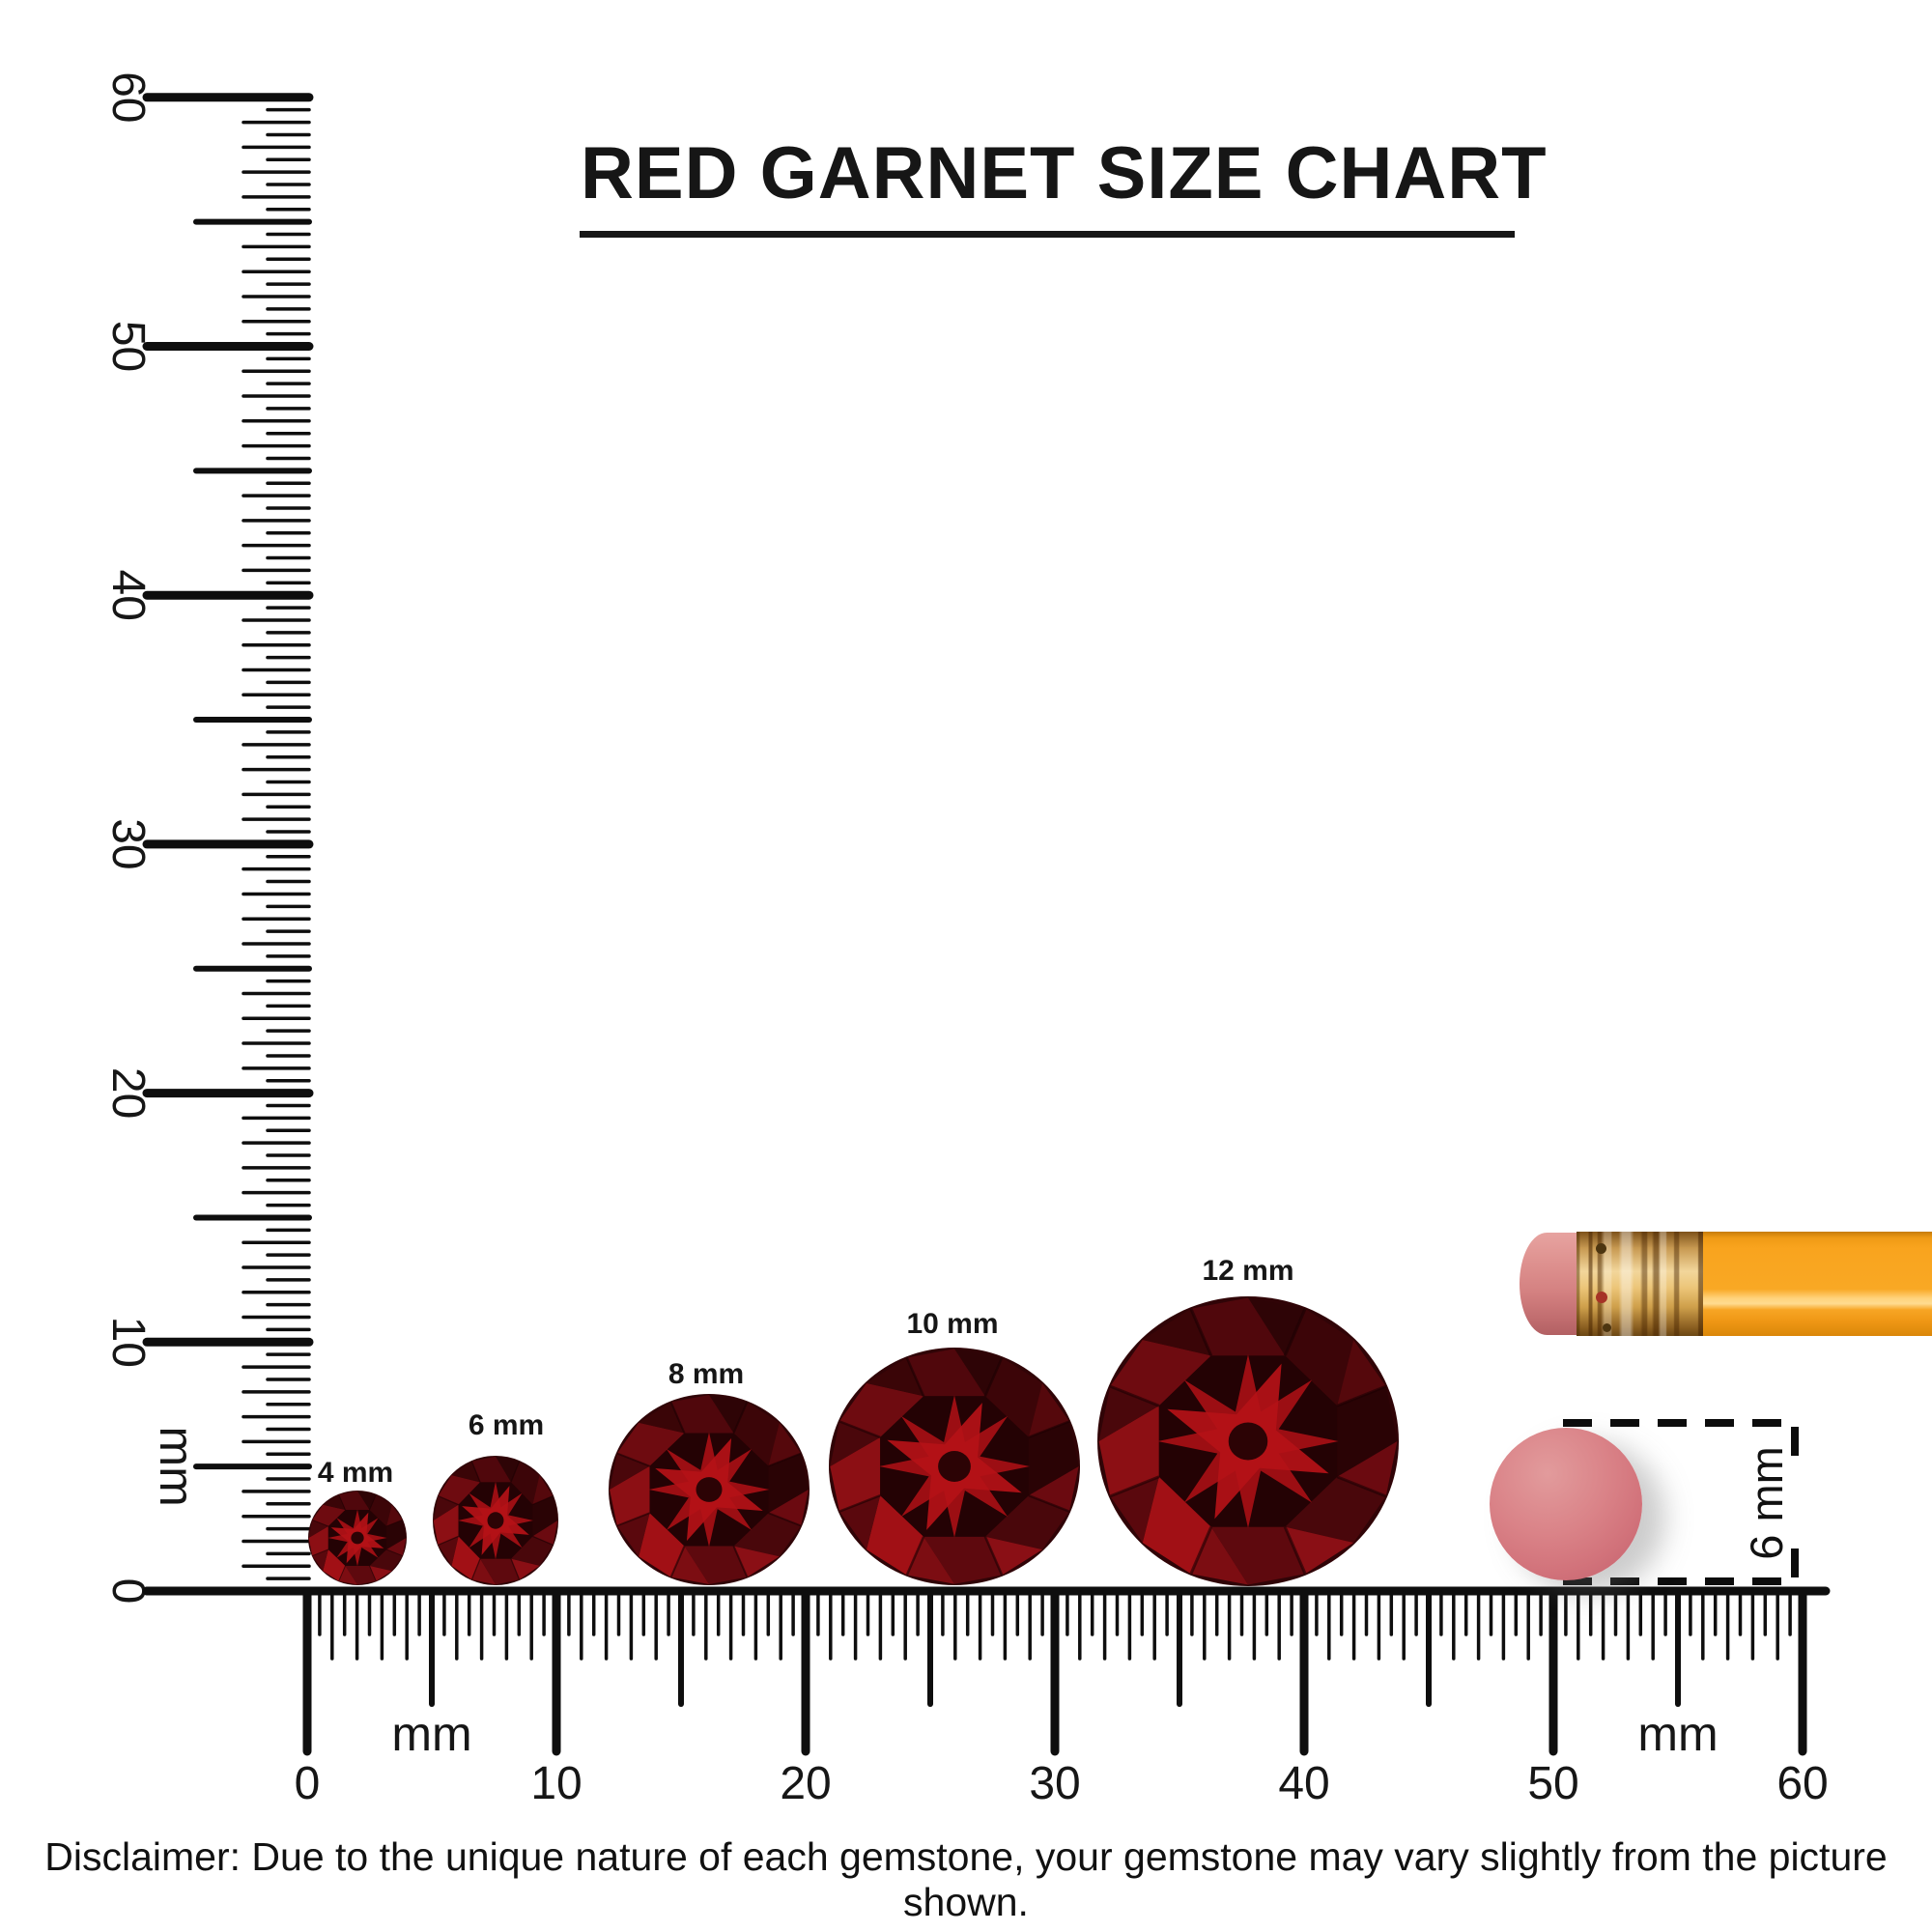 Image resolution: width=1932 pixels, height=1932 pixels. I want to click on pencil-eraser, so click(1550, 1284).